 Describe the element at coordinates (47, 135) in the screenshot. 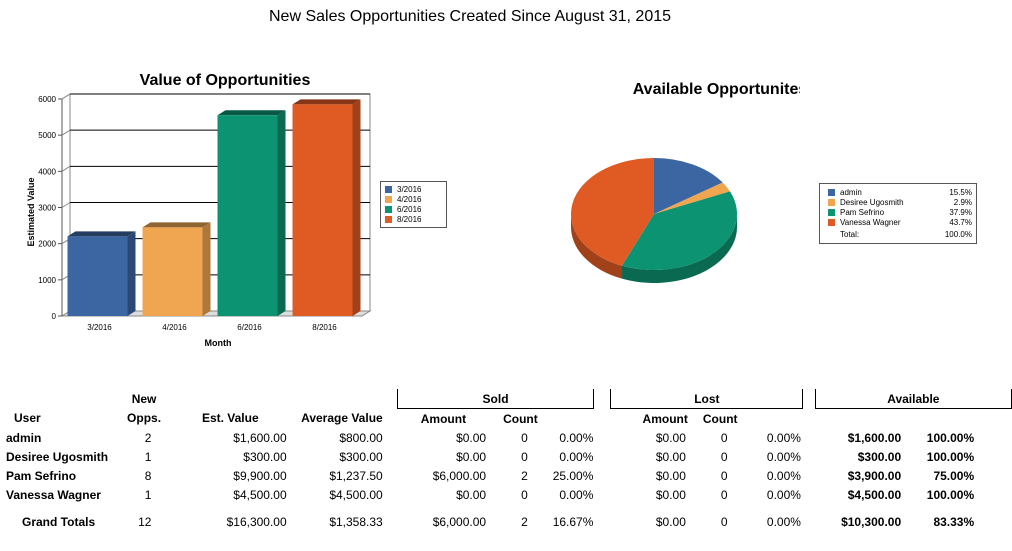

I see `y-tick-label: 5000` at that location.